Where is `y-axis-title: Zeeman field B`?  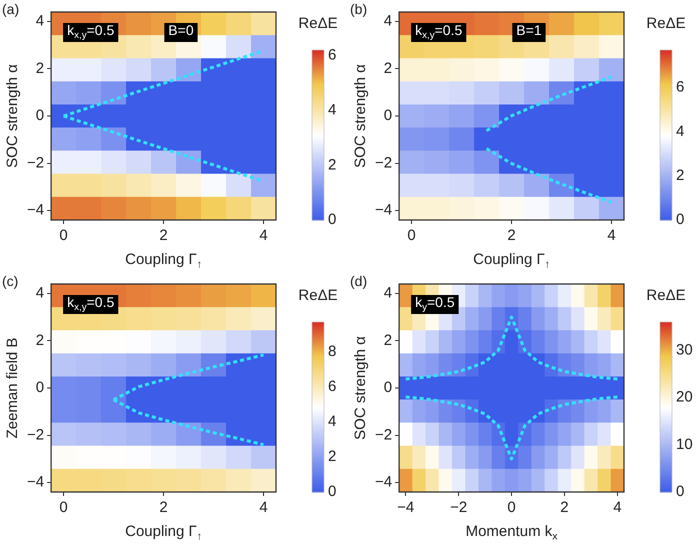
y-axis-title: Zeeman field B is located at coordinates (13, 388).